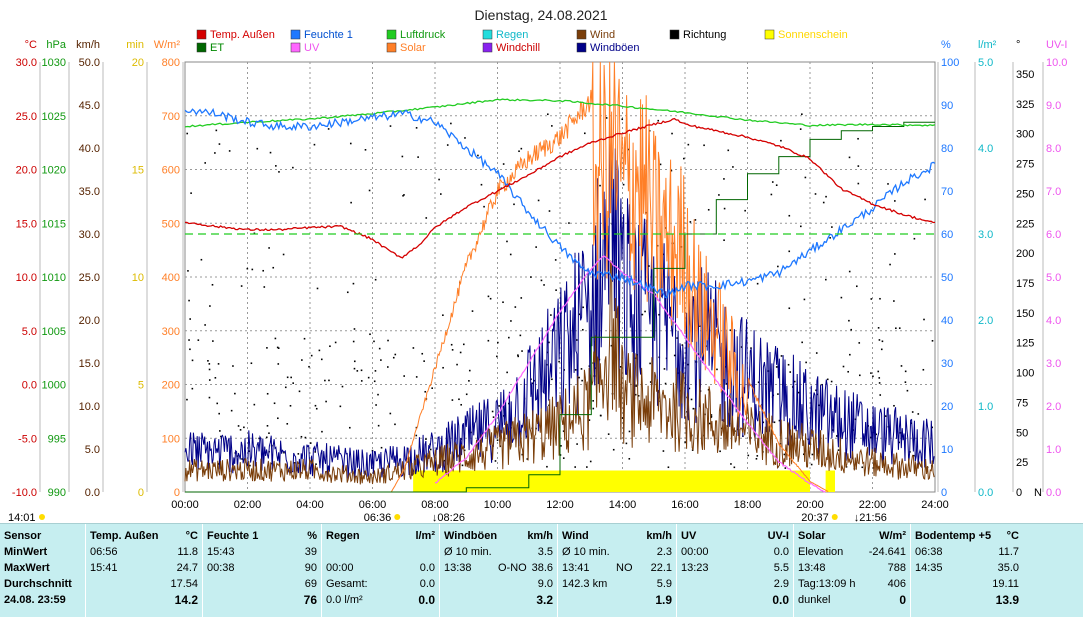  I want to click on axis-tick-label: 1030, so click(54, 63).